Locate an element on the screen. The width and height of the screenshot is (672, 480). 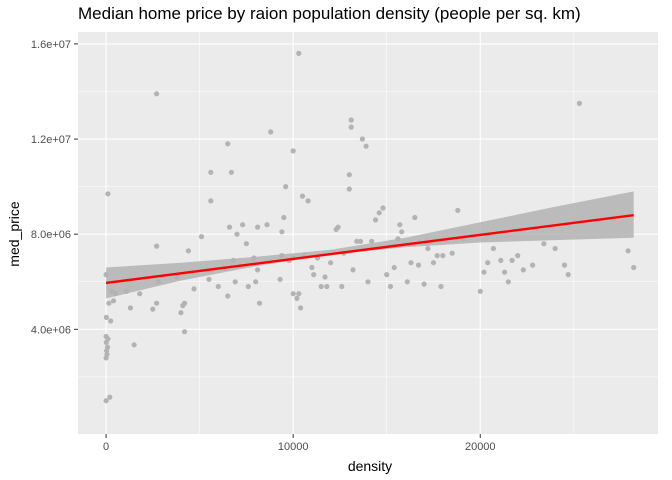
regression-line is located at coordinates (369, 249).